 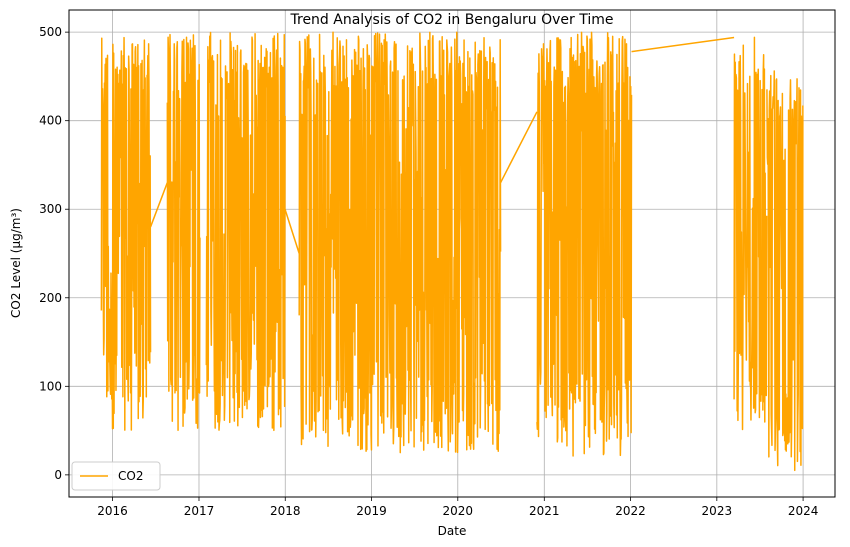 I want to click on y-tick-label: 300, so click(x=50, y=209).